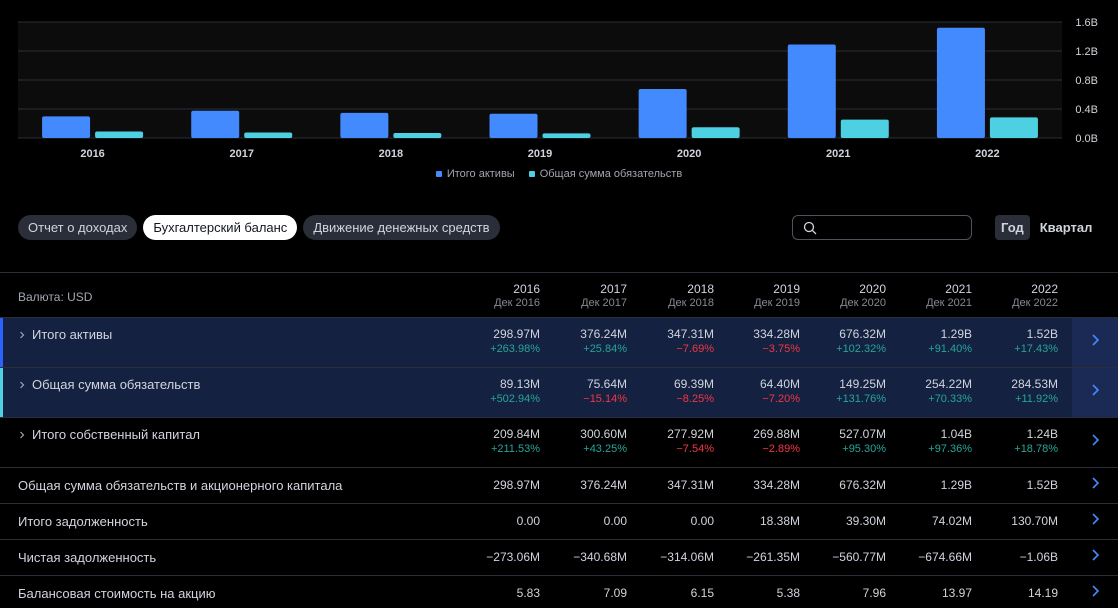 This screenshot has height=608, width=1118. What do you see at coordinates (702, 521) in the screenshot?
I see `cell-value: 0.00` at bounding box center [702, 521].